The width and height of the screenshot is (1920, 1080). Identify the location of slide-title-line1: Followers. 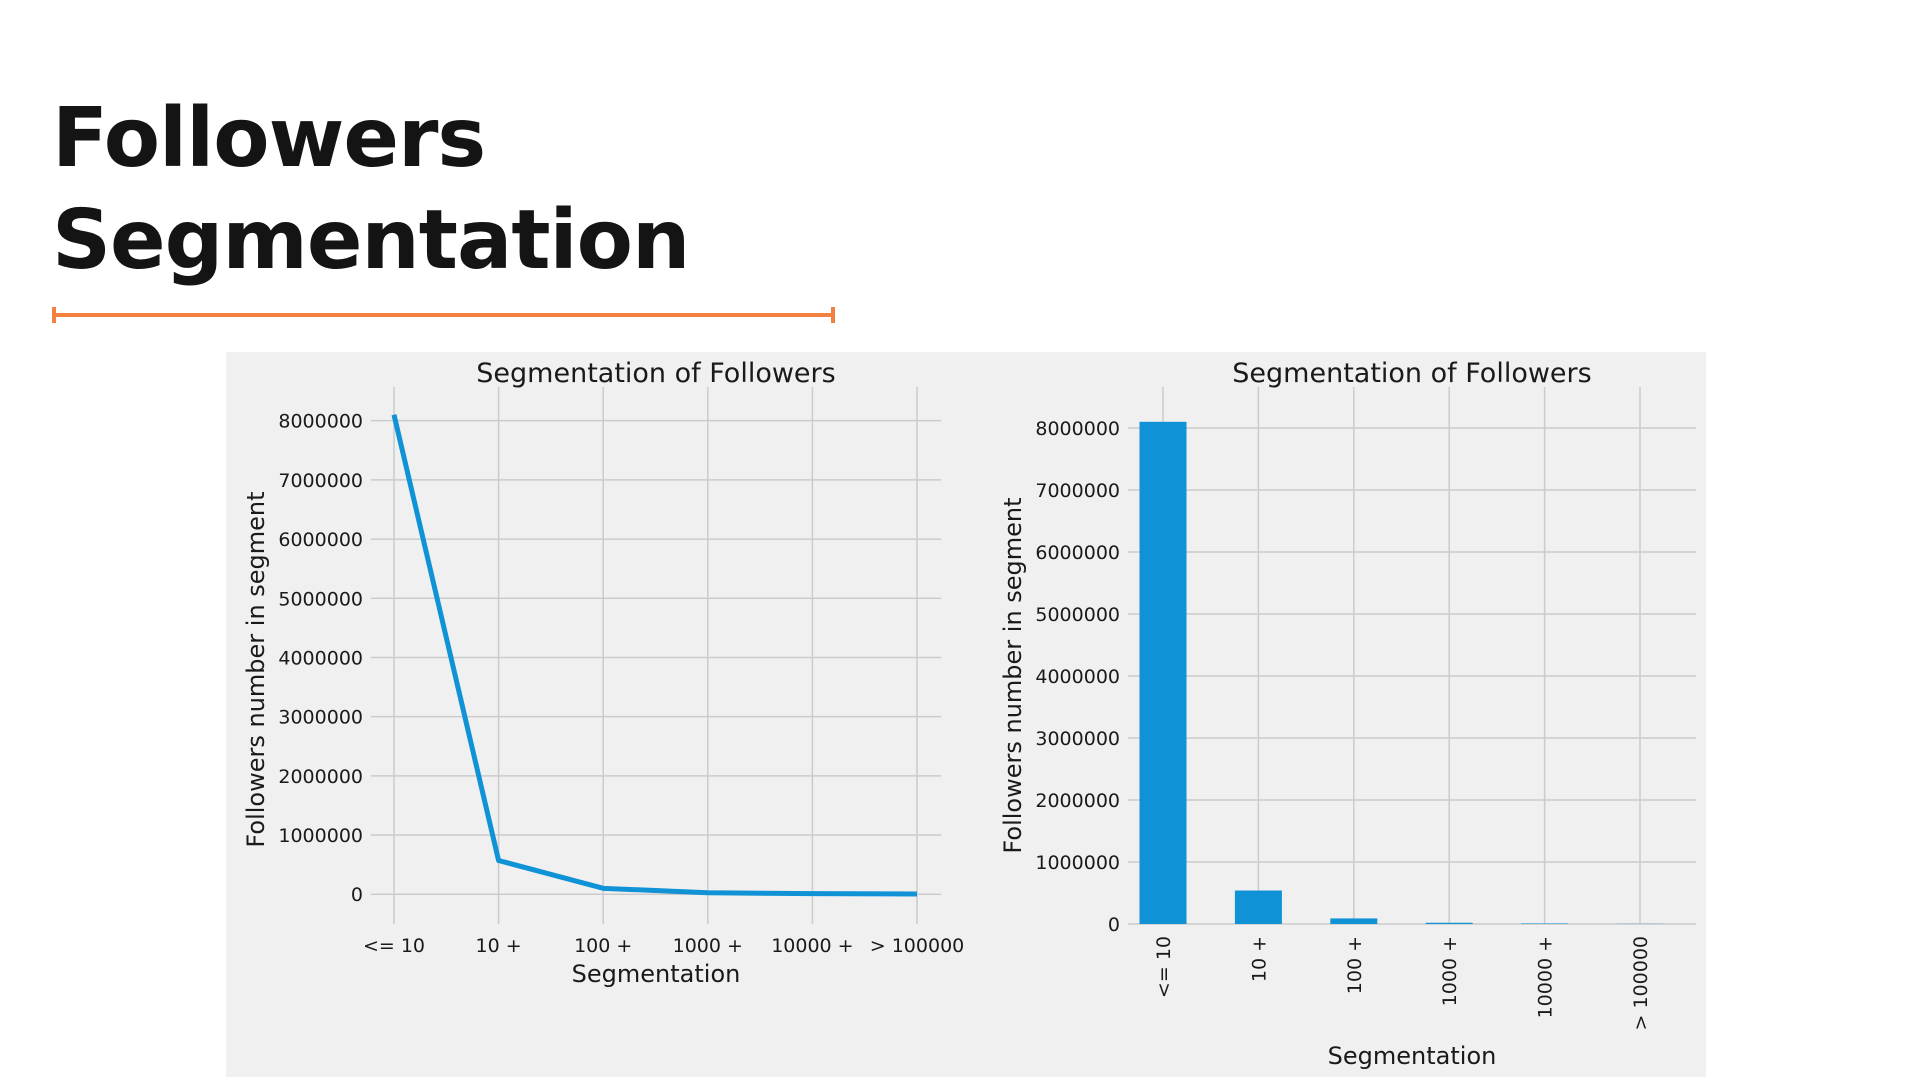
(269, 138).